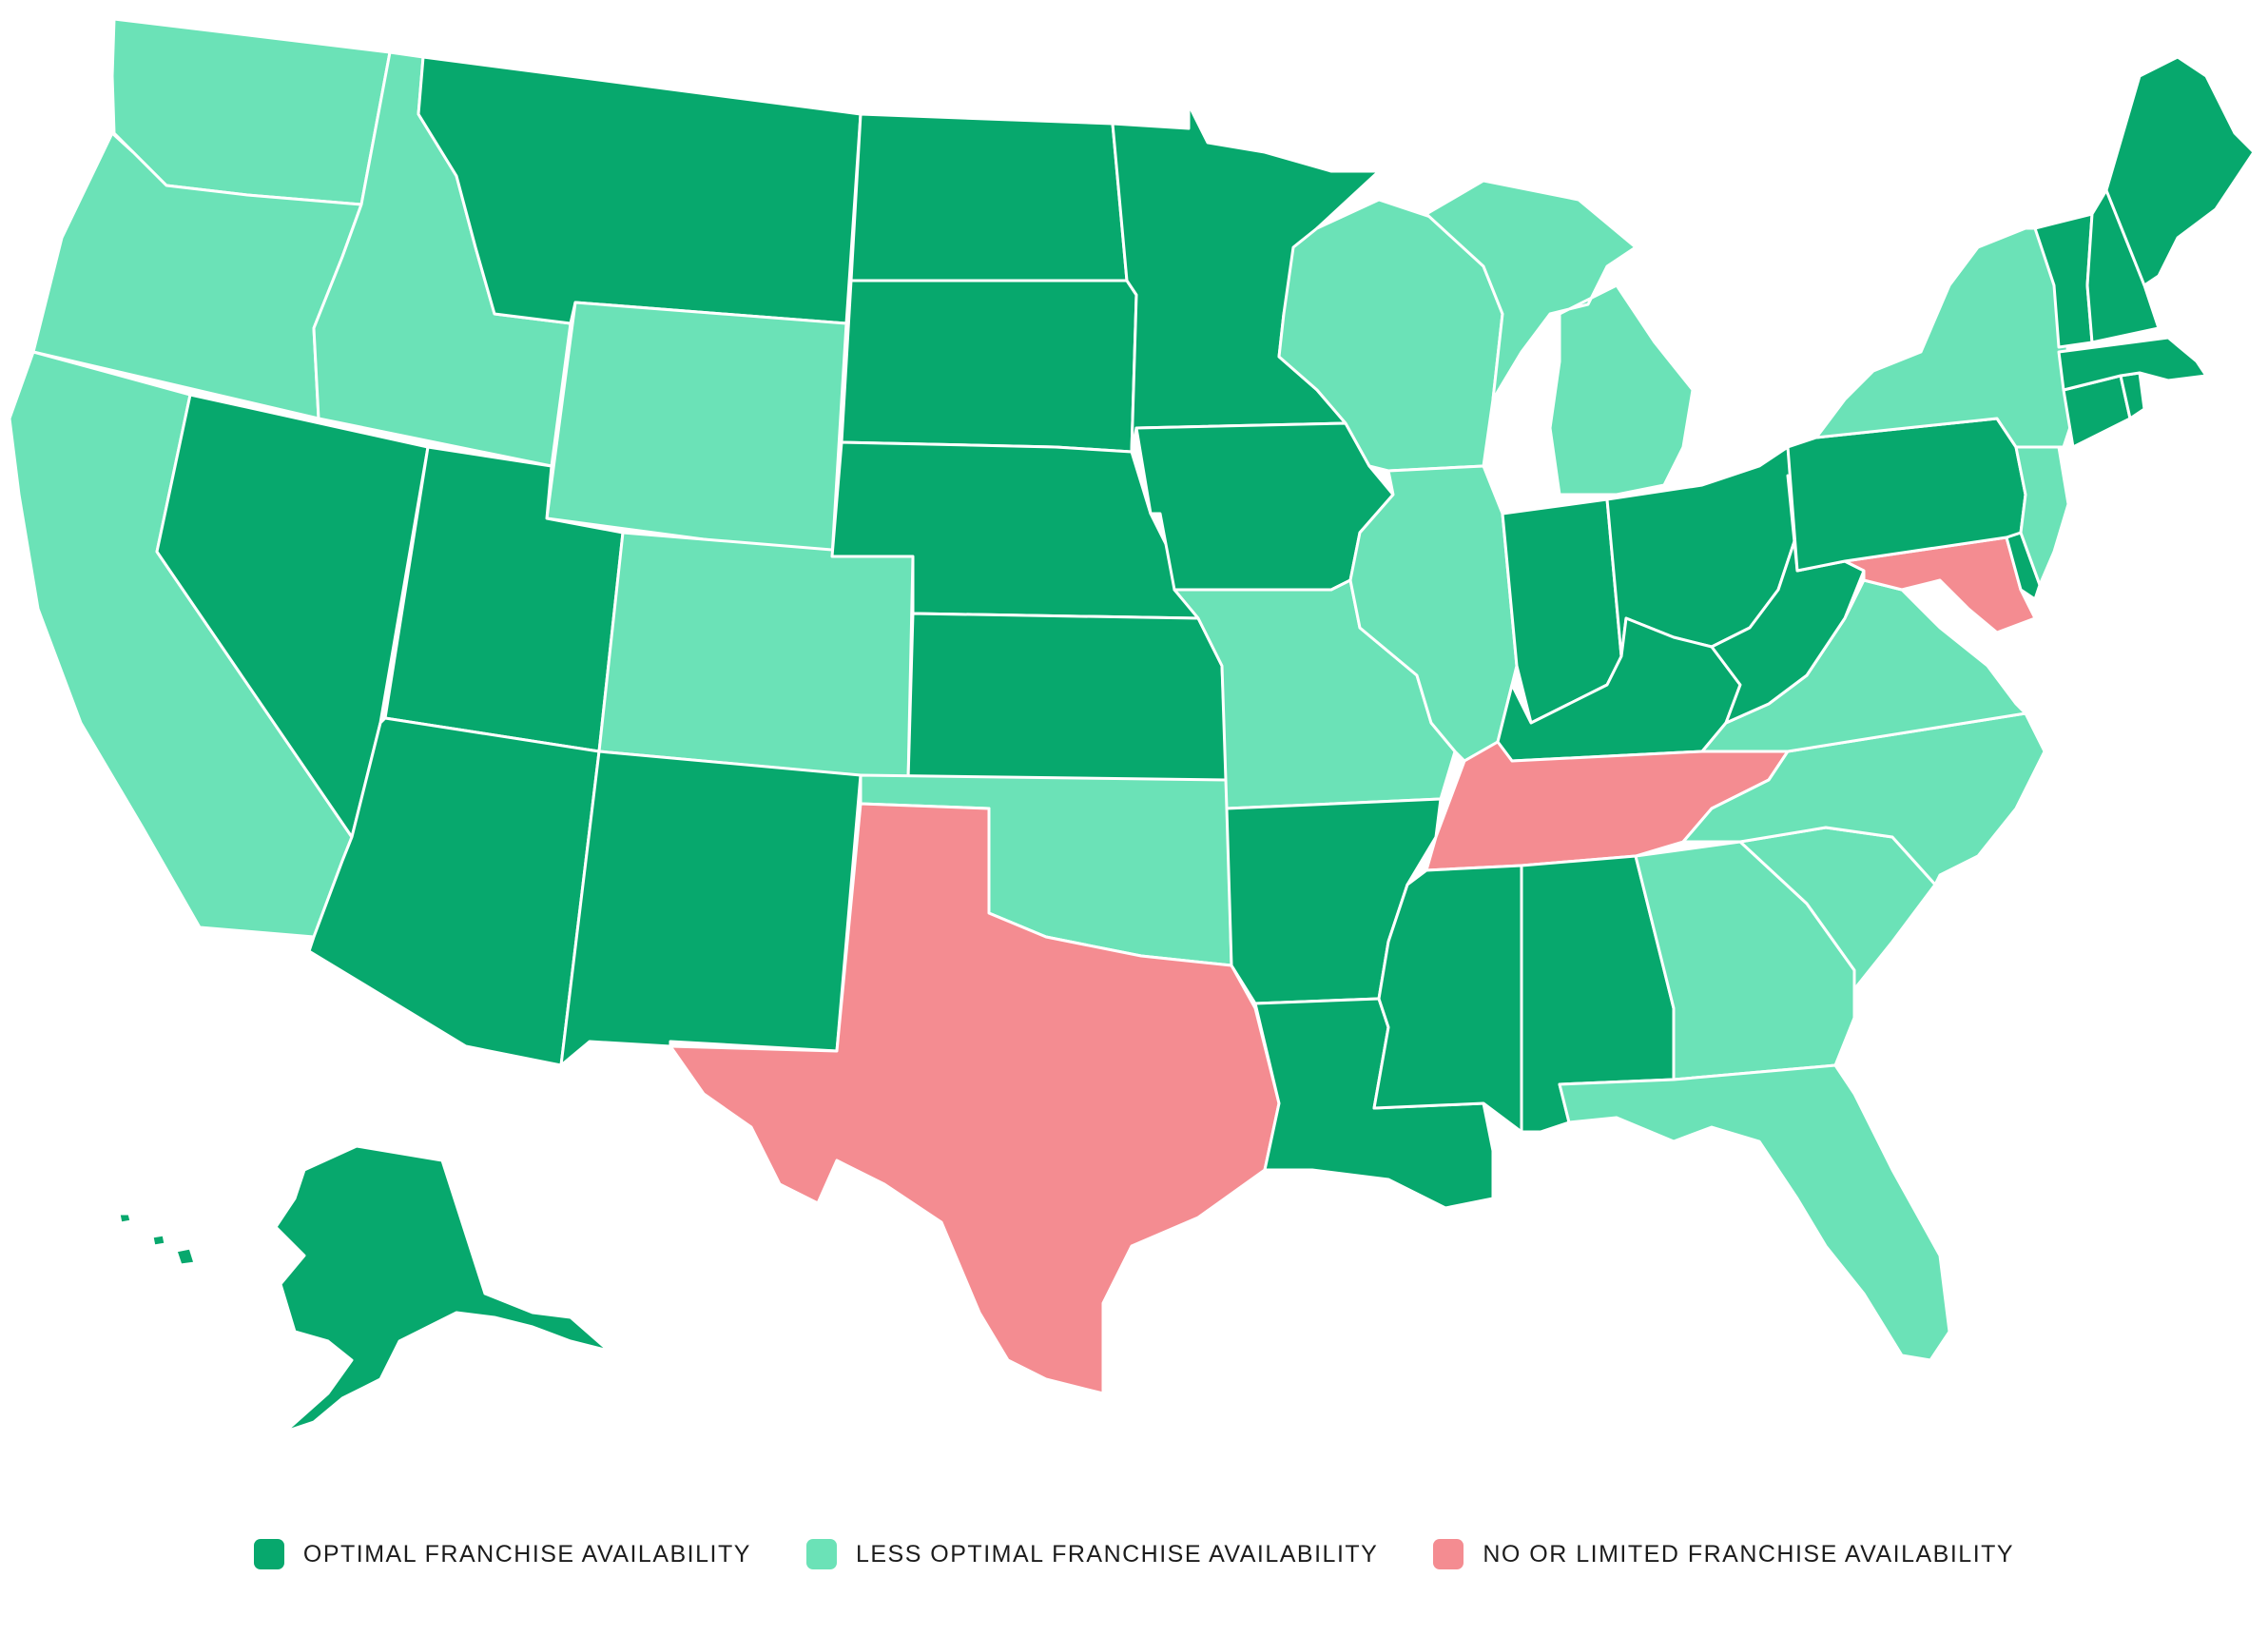  What do you see at coordinates (268, 1554) in the screenshot?
I see `legend-swatch-optimal` at bounding box center [268, 1554].